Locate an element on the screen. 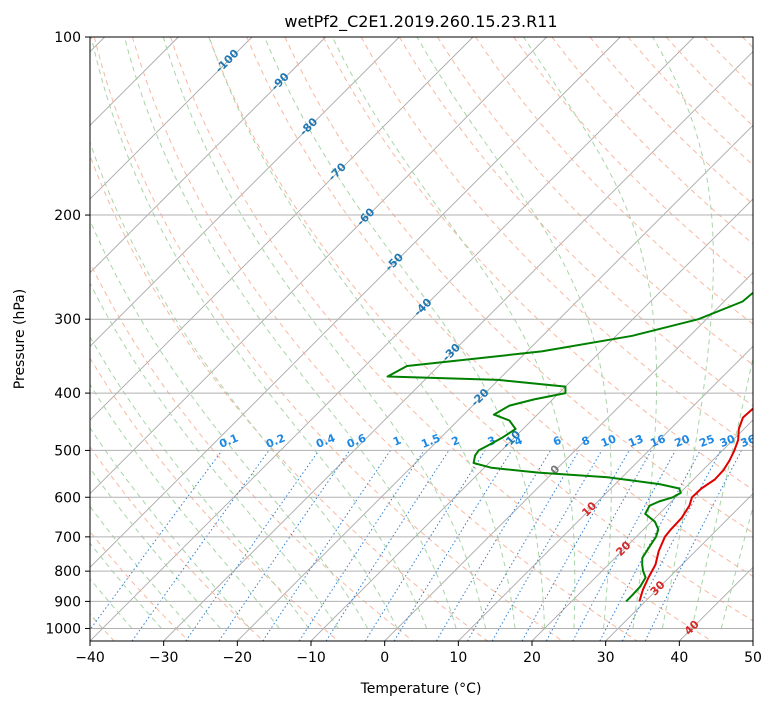 The width and height of the screenshot is (775, 708). x-tick-label: −30 is located at coordinates (164, 658).